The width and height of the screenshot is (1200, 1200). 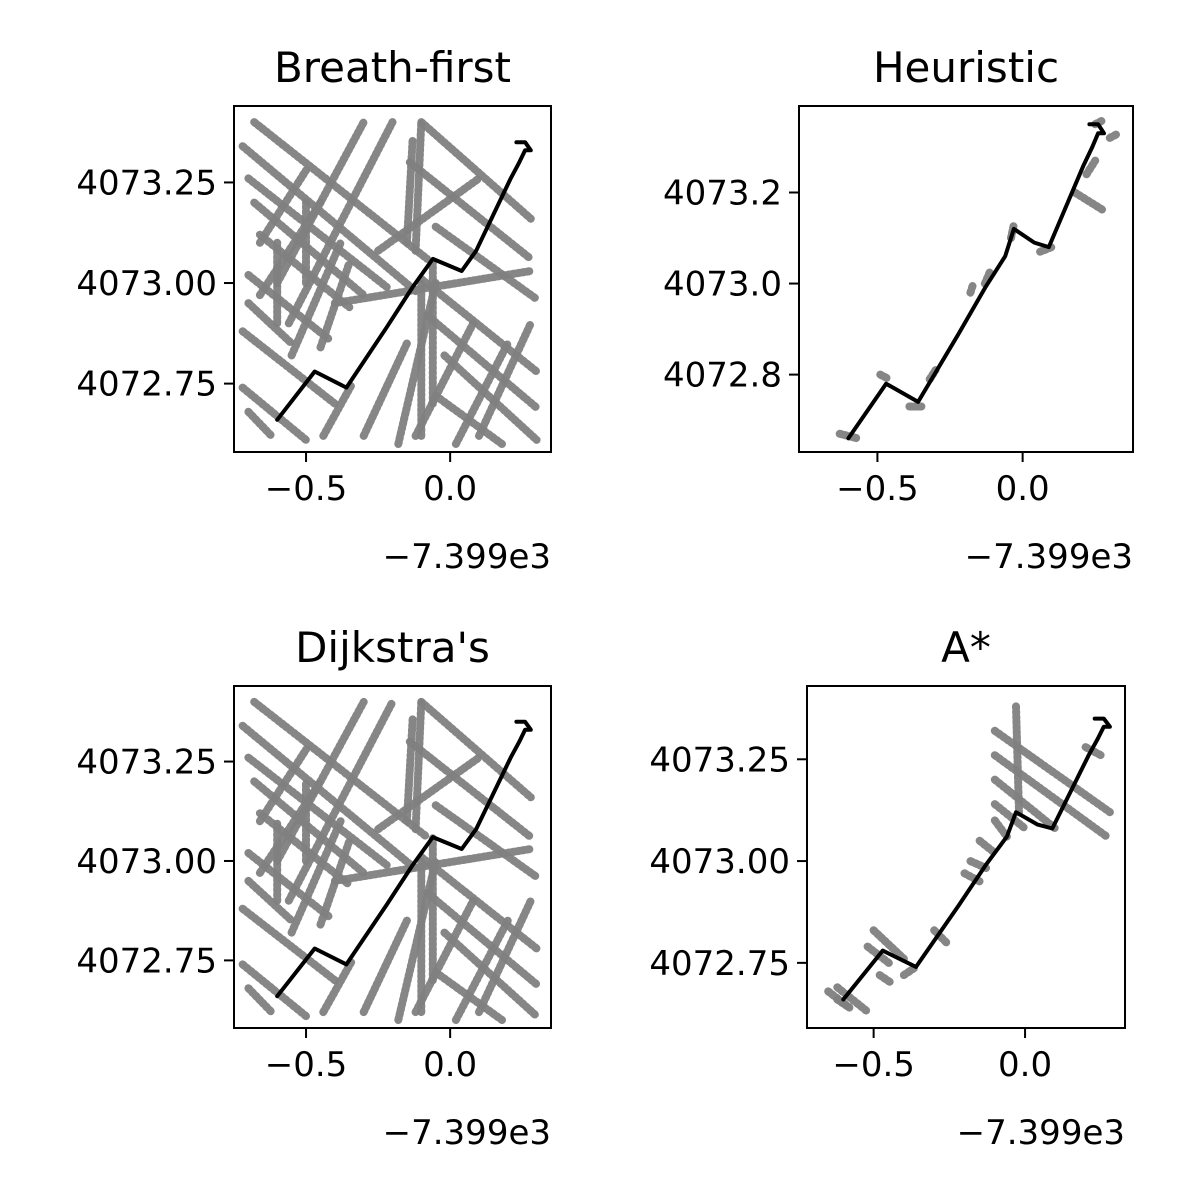 What do you see at coordinates (976, 859) in the screenshot?
I see `chart4-path-line` at bounding box center [976, 859].